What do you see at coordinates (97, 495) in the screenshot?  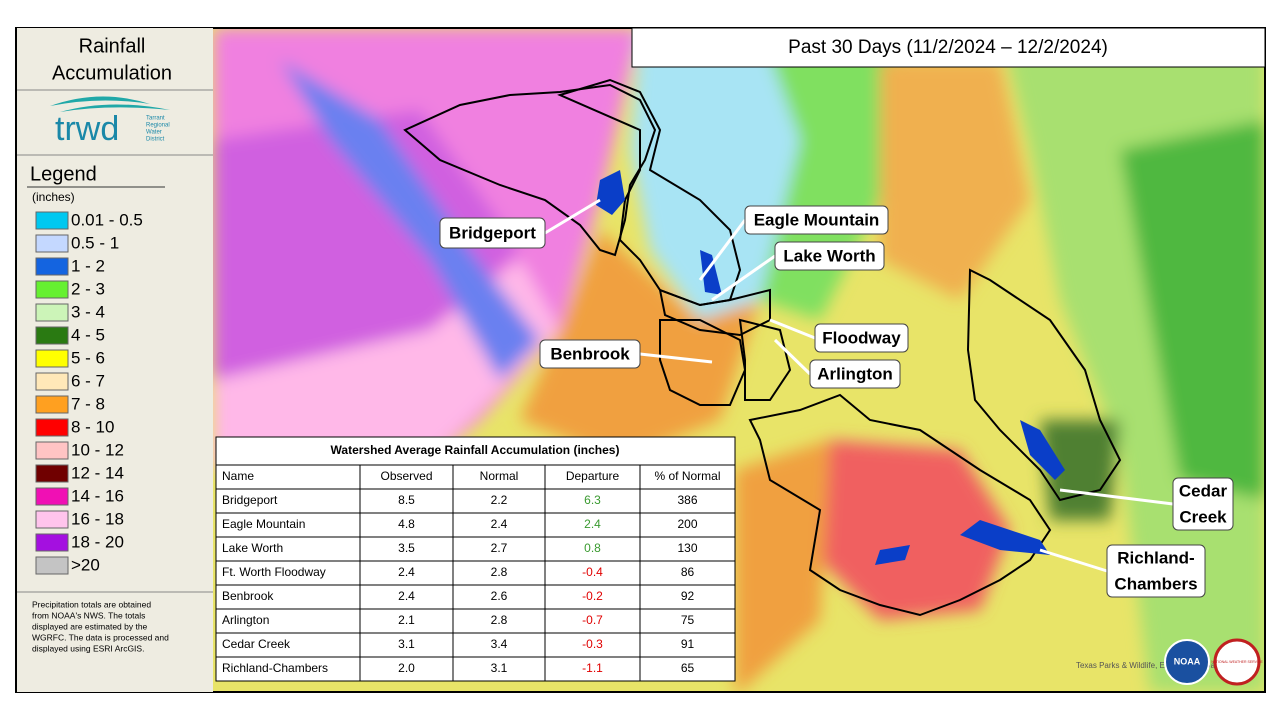 I see `legend-label: 14 - 16` at bounding box center [97, 495].